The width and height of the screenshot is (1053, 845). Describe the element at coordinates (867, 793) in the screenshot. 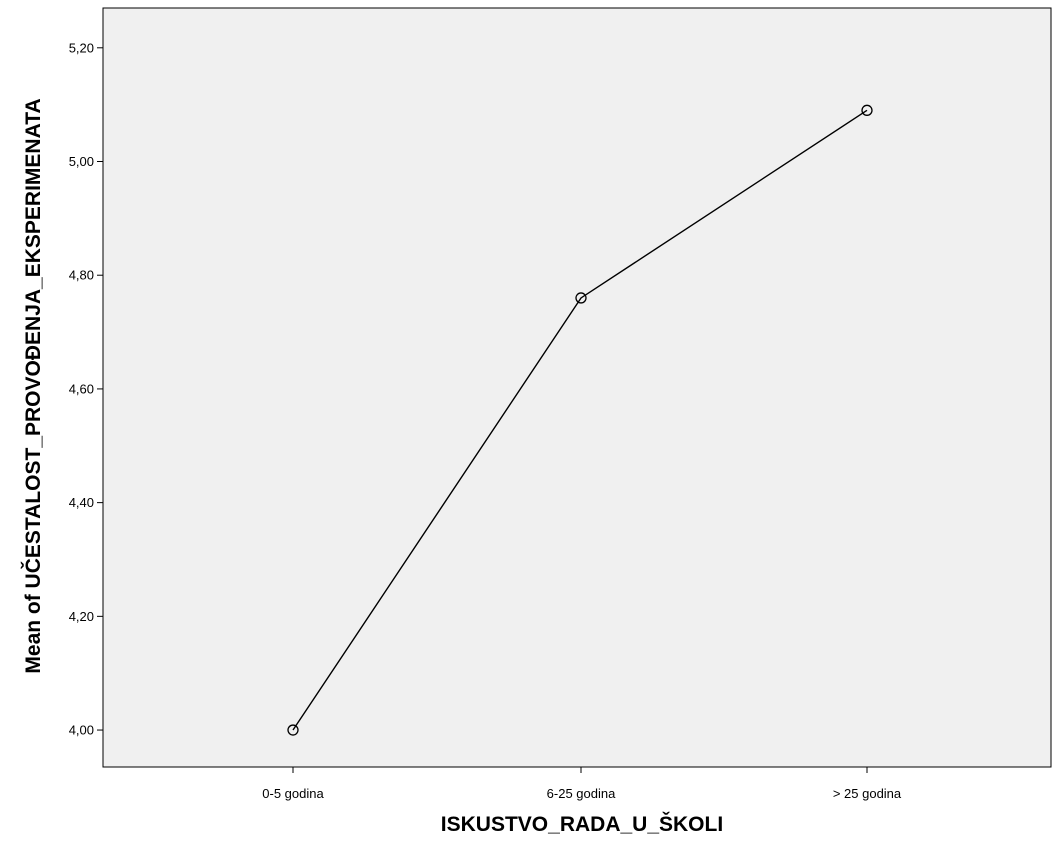

I see `x-tick-label: > 25 godina` at that location.